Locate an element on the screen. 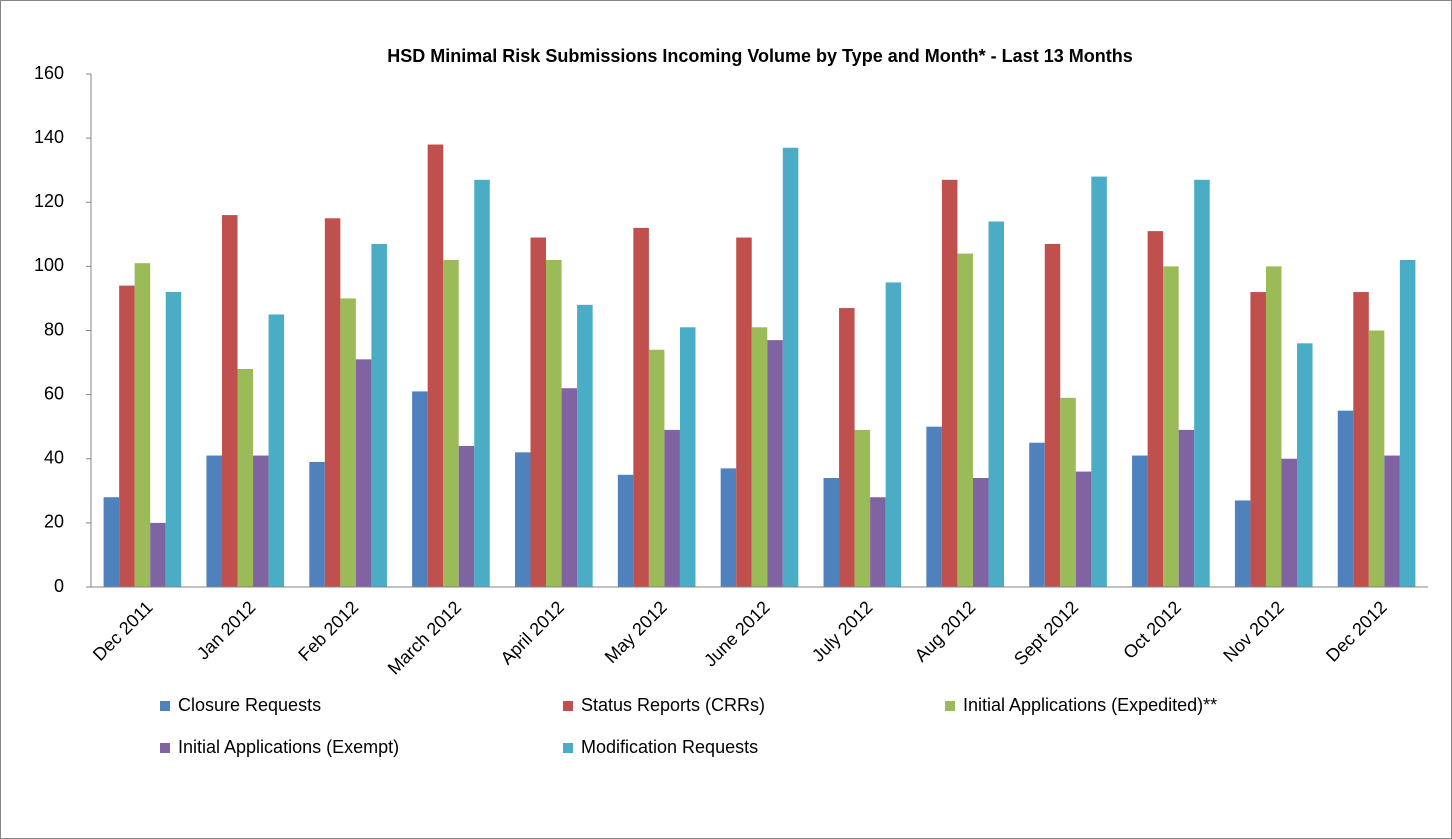 The image size is (1452, 839). legend-label: Modification Requests is located at coordinates (669, 747).